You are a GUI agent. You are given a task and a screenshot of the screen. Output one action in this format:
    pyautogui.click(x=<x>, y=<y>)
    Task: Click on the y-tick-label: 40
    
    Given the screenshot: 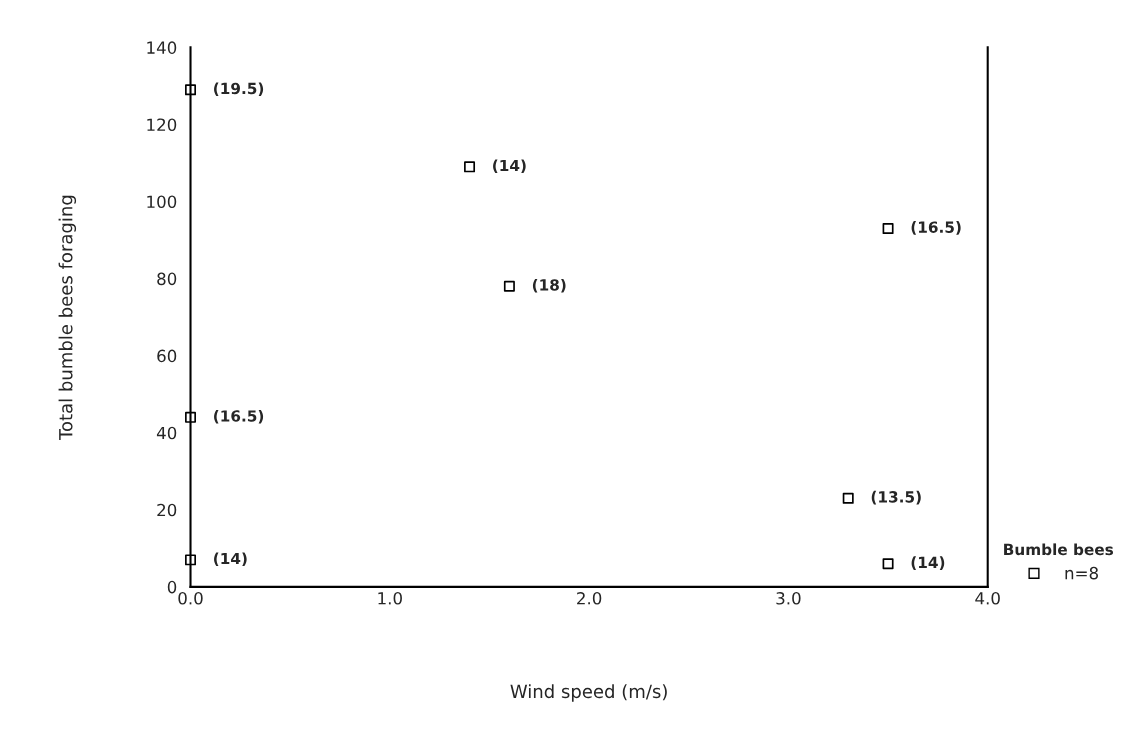 What is the action you would take?
    pyautogui.click(x=166, y=433)
    